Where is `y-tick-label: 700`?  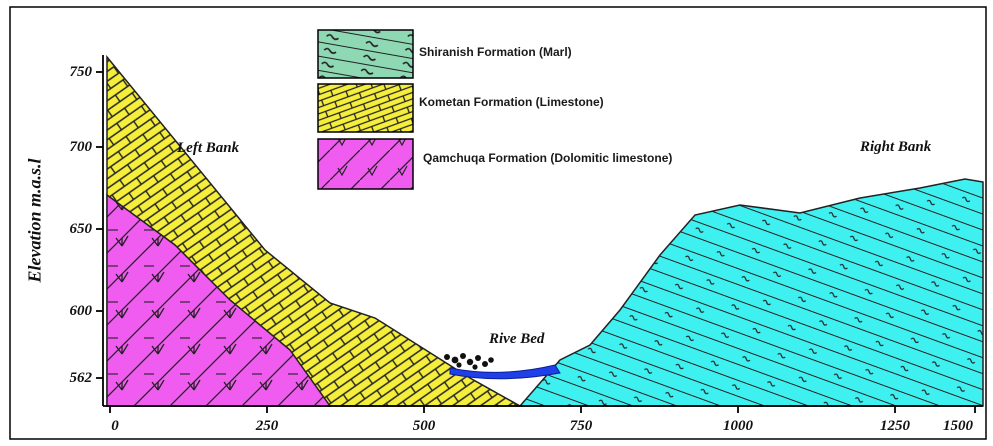
y-tick-label: 700 is located at coordinates (81, 147).